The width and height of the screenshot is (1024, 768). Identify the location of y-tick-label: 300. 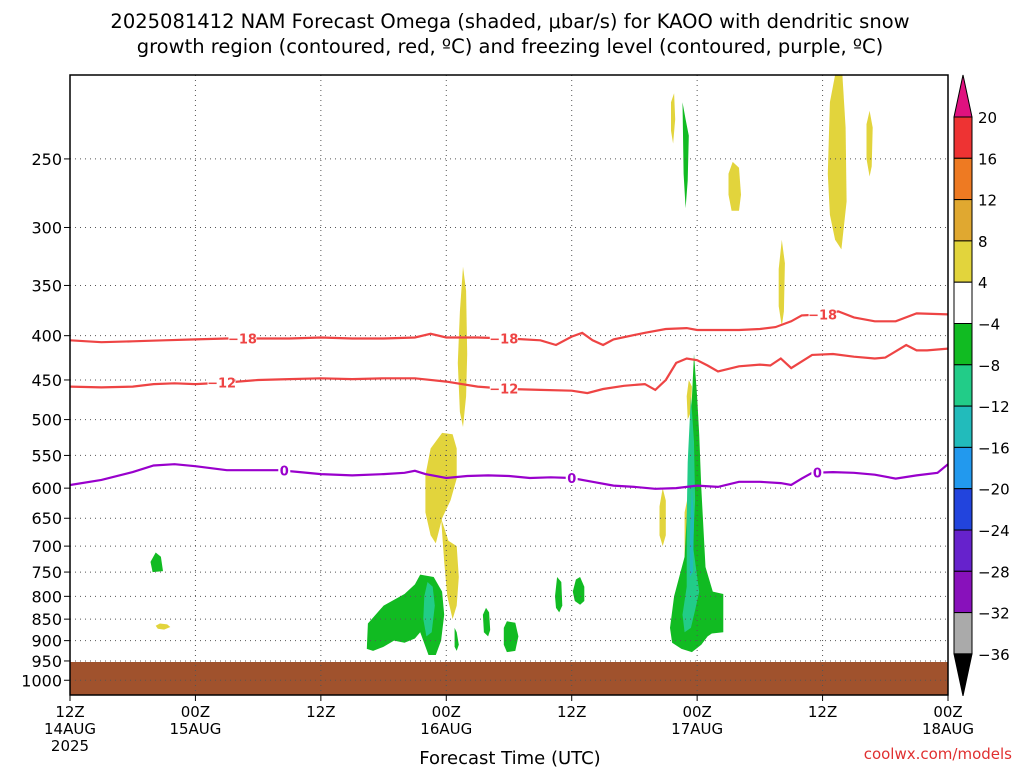
(46, 227).